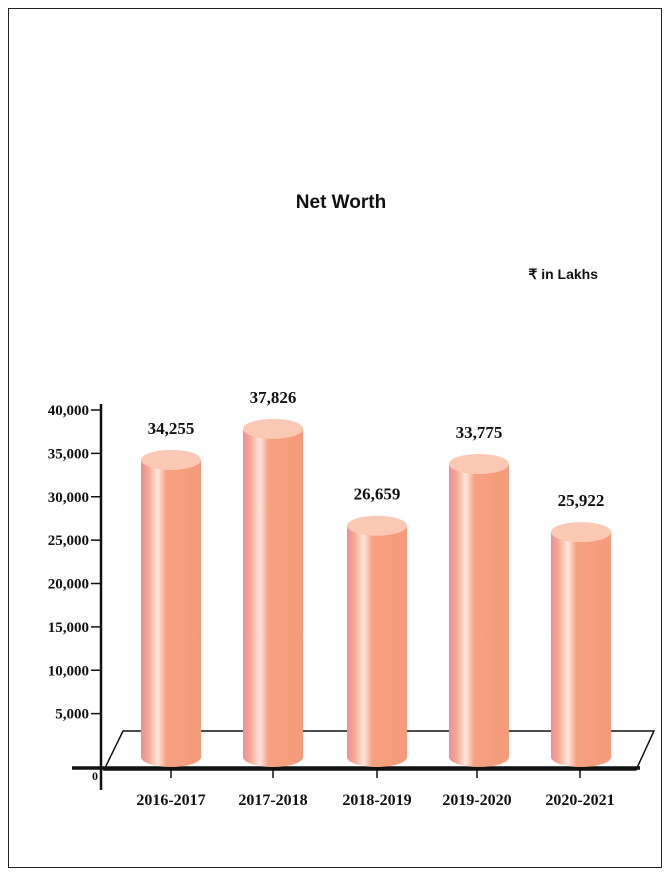 Image resolution: width=672 pixels, height=876 pixels. What do you see at coordinates (376, 800) in the screenshot?
I see `x-category-label: 2018-2019` at bounding box center [376, 800].